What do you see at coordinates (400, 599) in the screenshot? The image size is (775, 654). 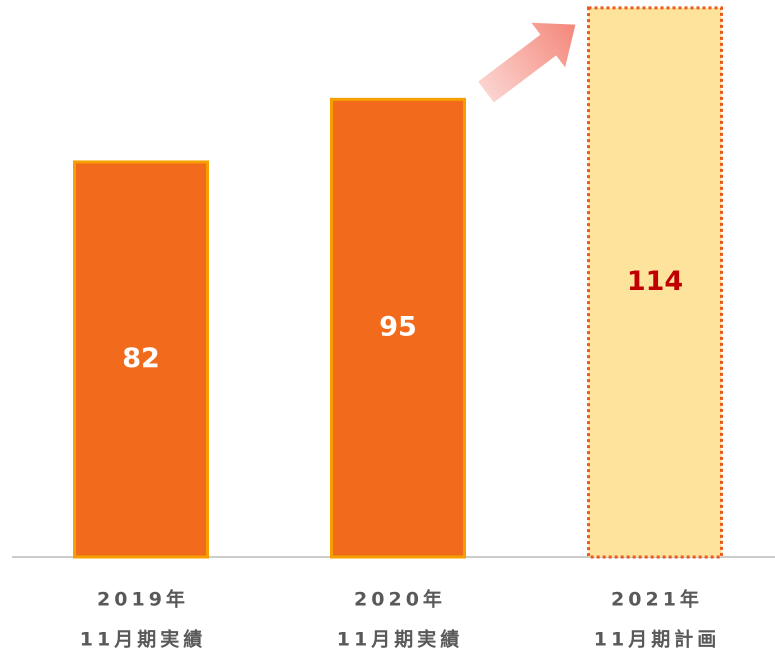 I see `x-tick-label: 2020年` at bounding box center [400, 599].